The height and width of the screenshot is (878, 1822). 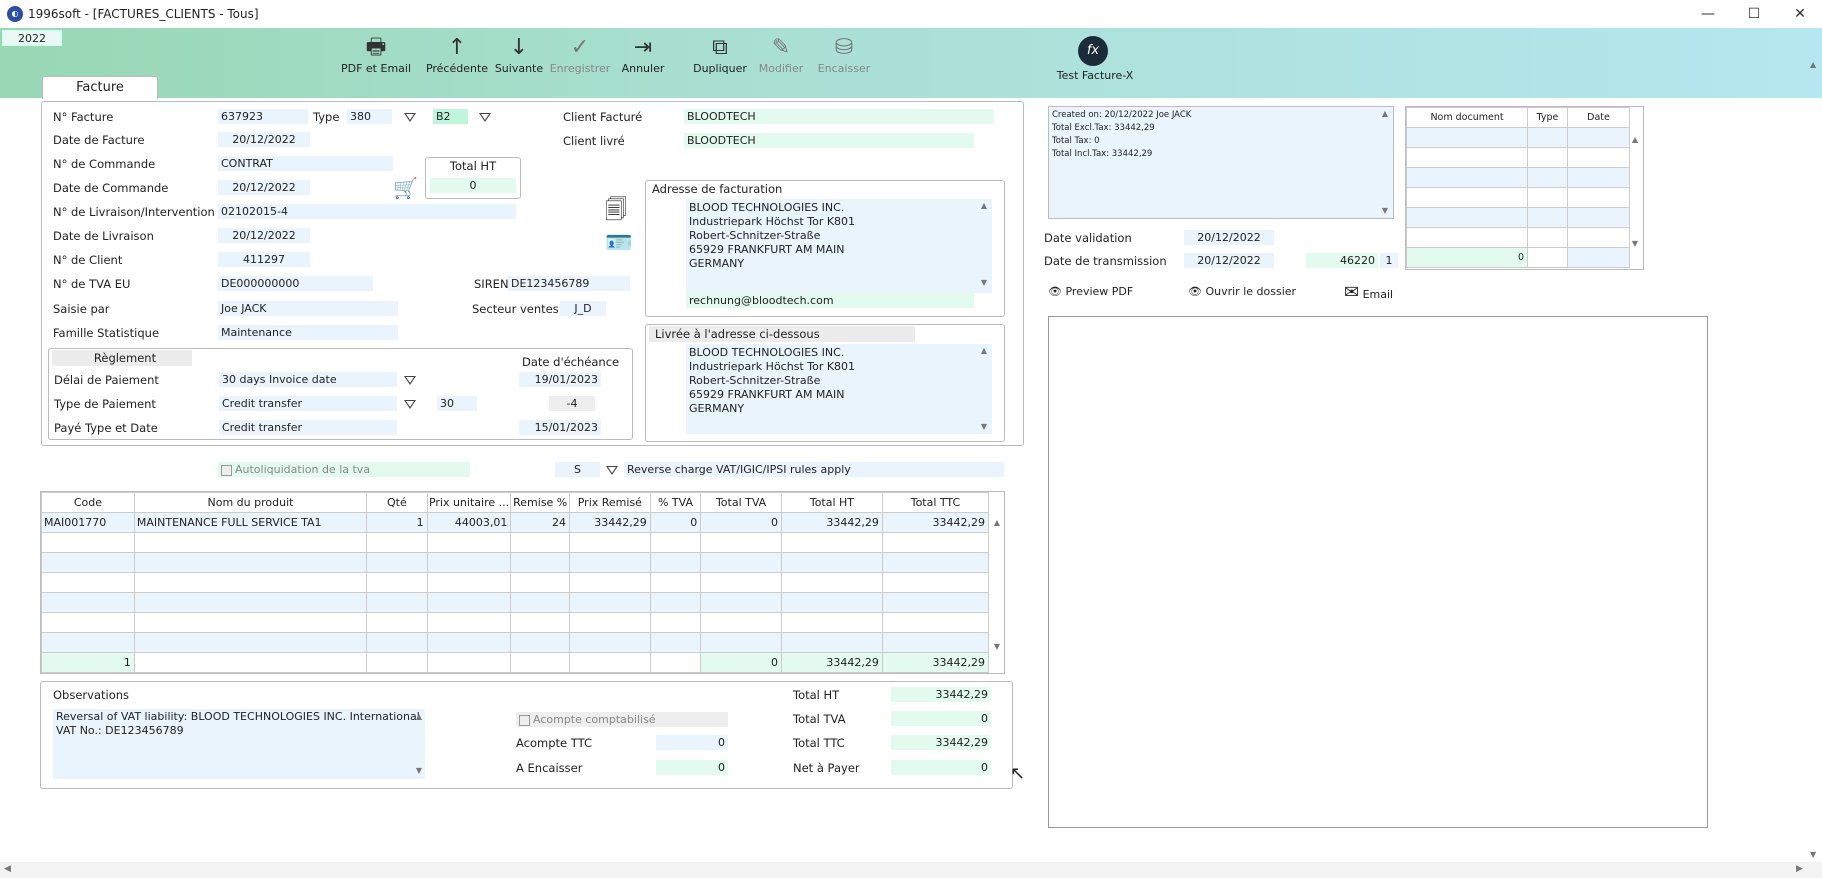 I want to click on scroll-right-icon: ▶, so click(x=1799, y=869).